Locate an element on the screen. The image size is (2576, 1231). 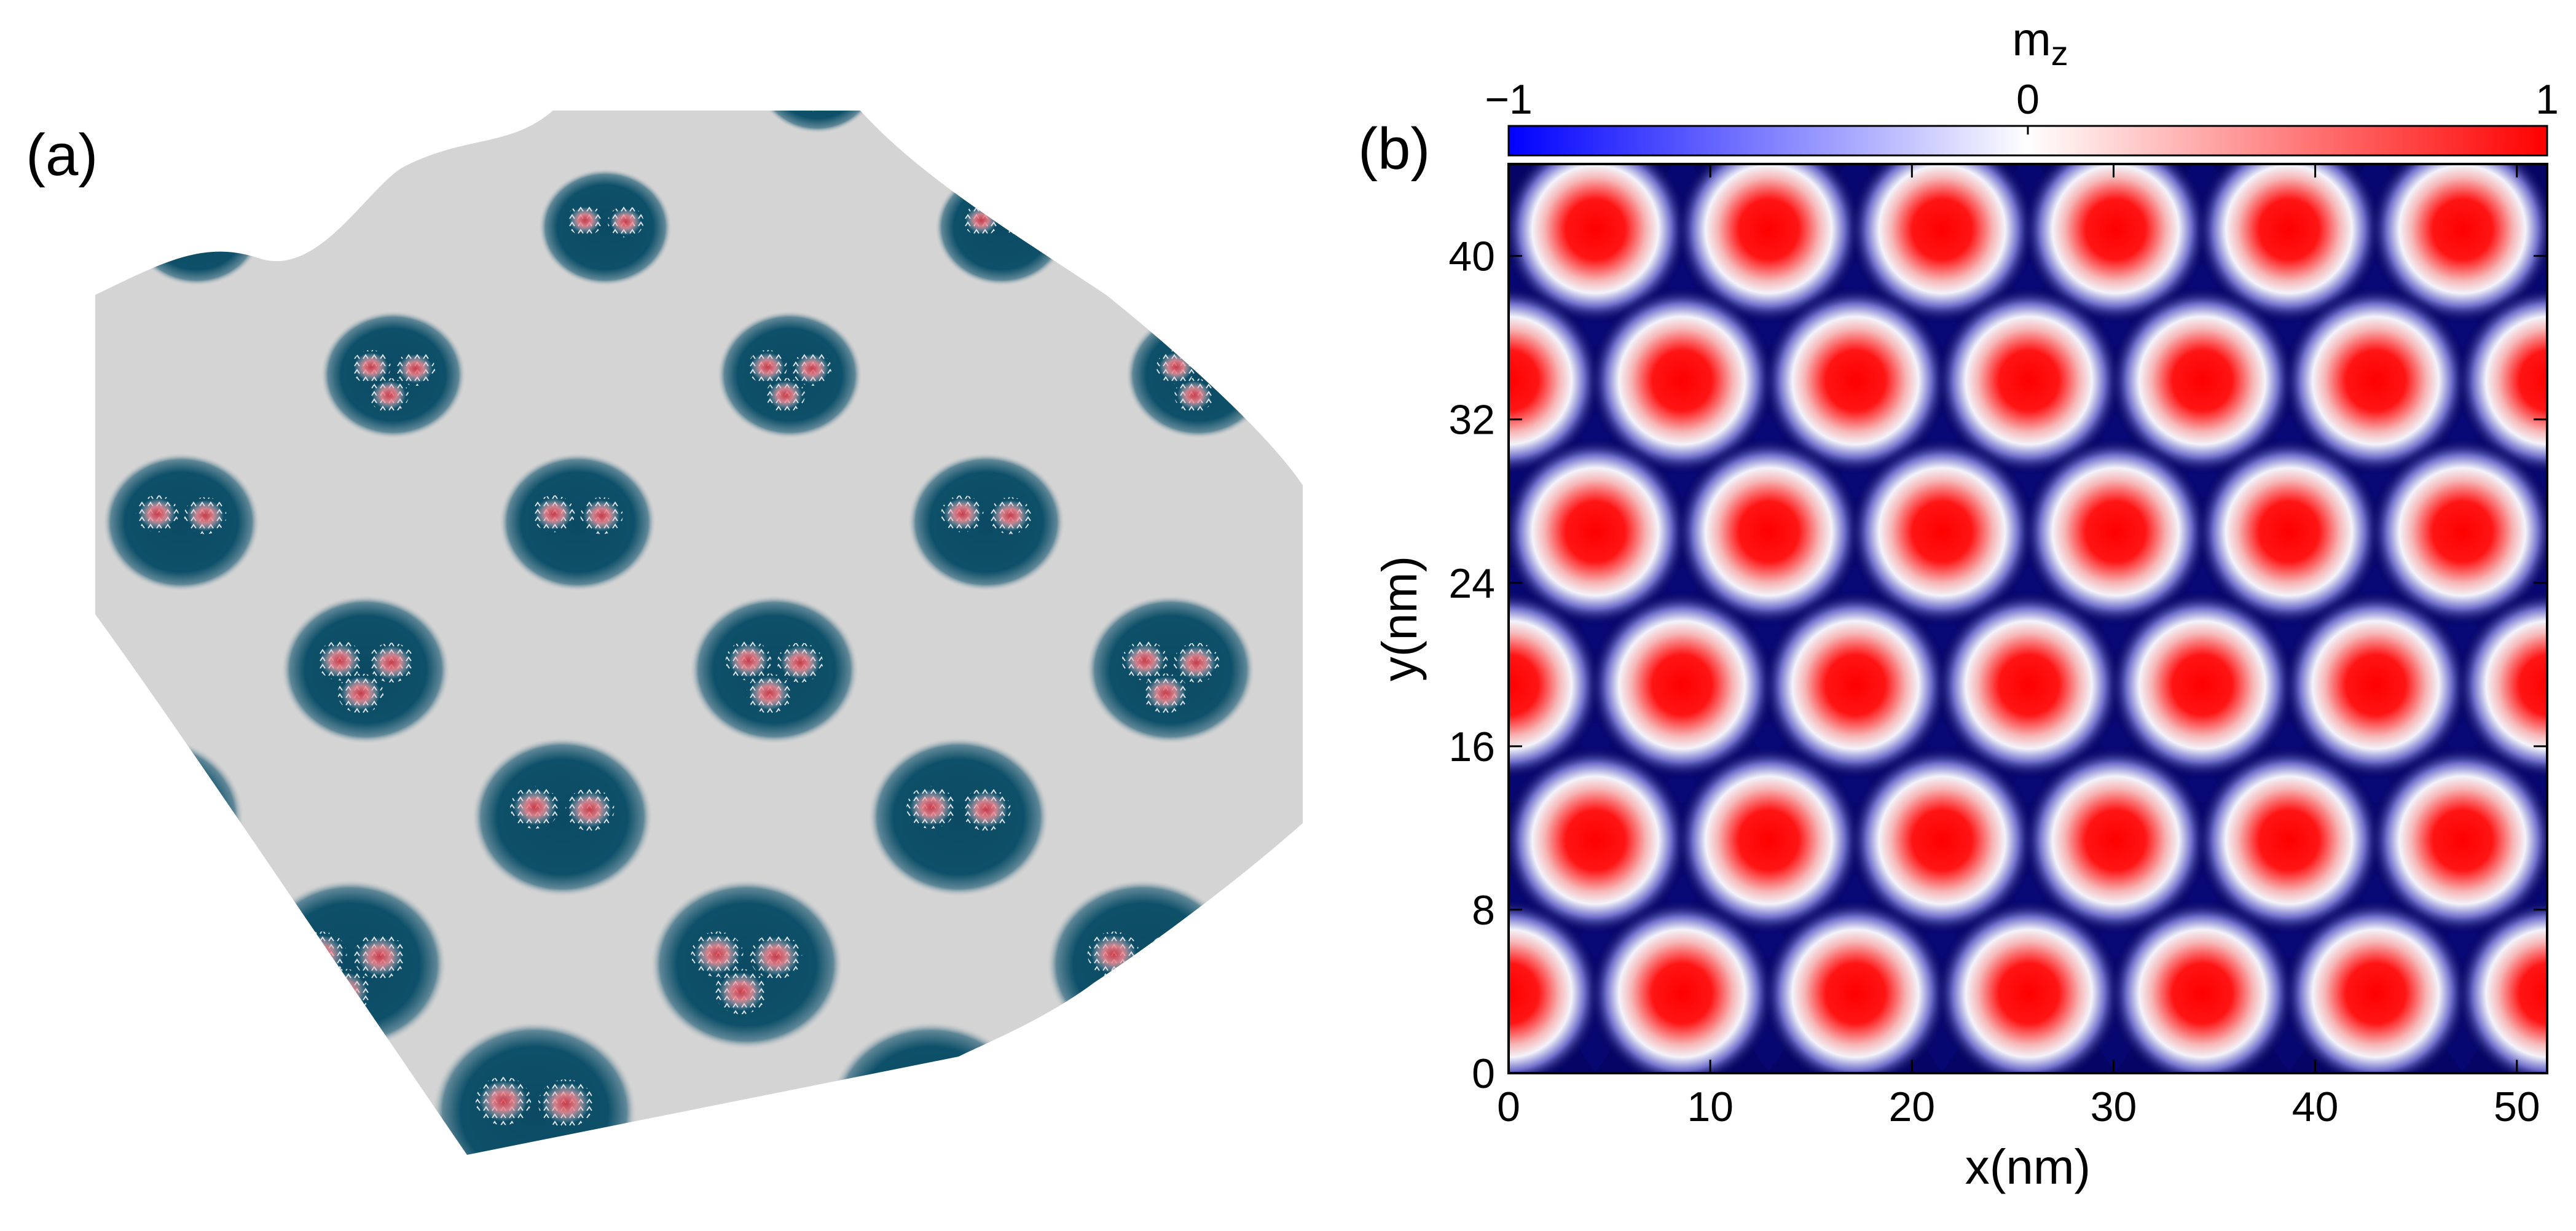
x-tick-label: 40 is located at coordinates (2315, 1107).